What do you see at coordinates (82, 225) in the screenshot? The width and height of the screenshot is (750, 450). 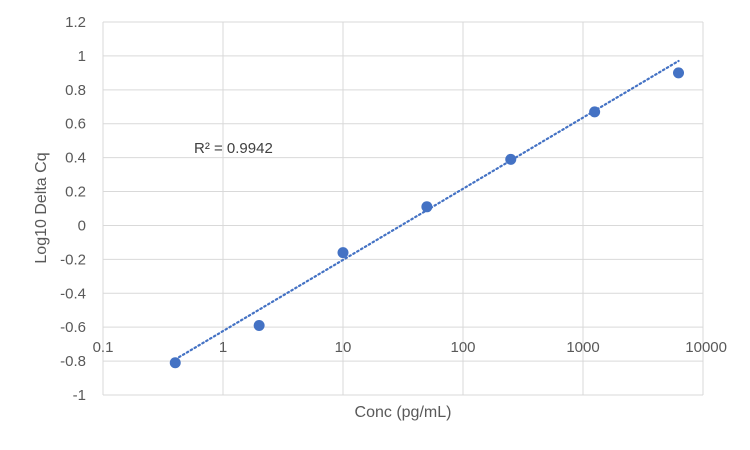 I see `y-tick-label: 0` at bounding box center [82, 225].